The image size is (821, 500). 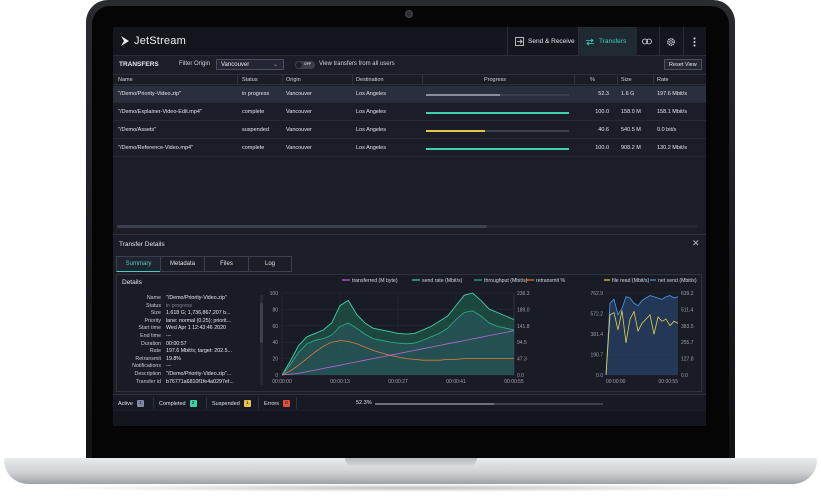 I want to click on details-scrollbar, so click(x=261, y=340).